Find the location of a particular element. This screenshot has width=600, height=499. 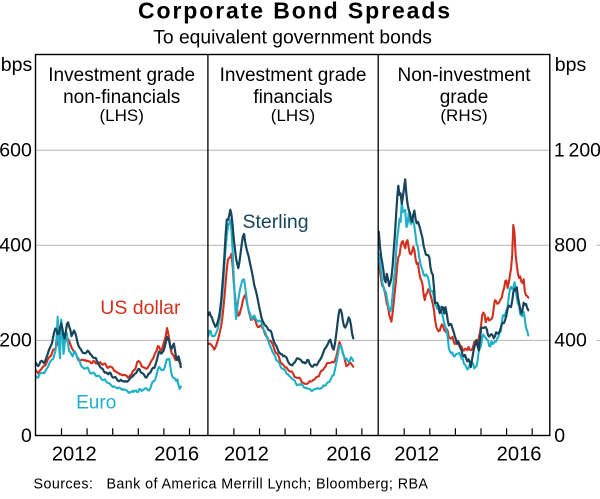

svg-text: non-financials is located at coordinates (121, 97).